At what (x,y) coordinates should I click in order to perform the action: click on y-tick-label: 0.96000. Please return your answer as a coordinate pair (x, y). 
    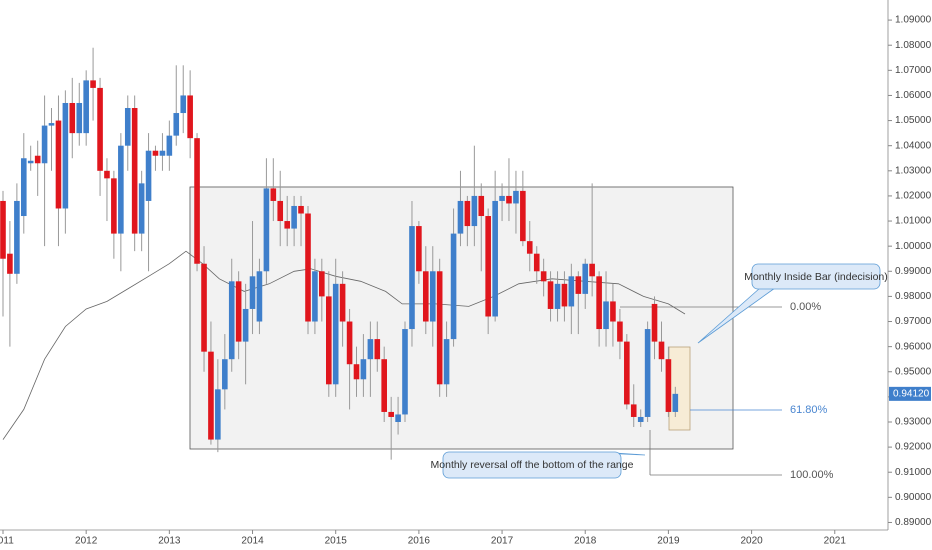
    Looking at the image, I should click on (913, 346).